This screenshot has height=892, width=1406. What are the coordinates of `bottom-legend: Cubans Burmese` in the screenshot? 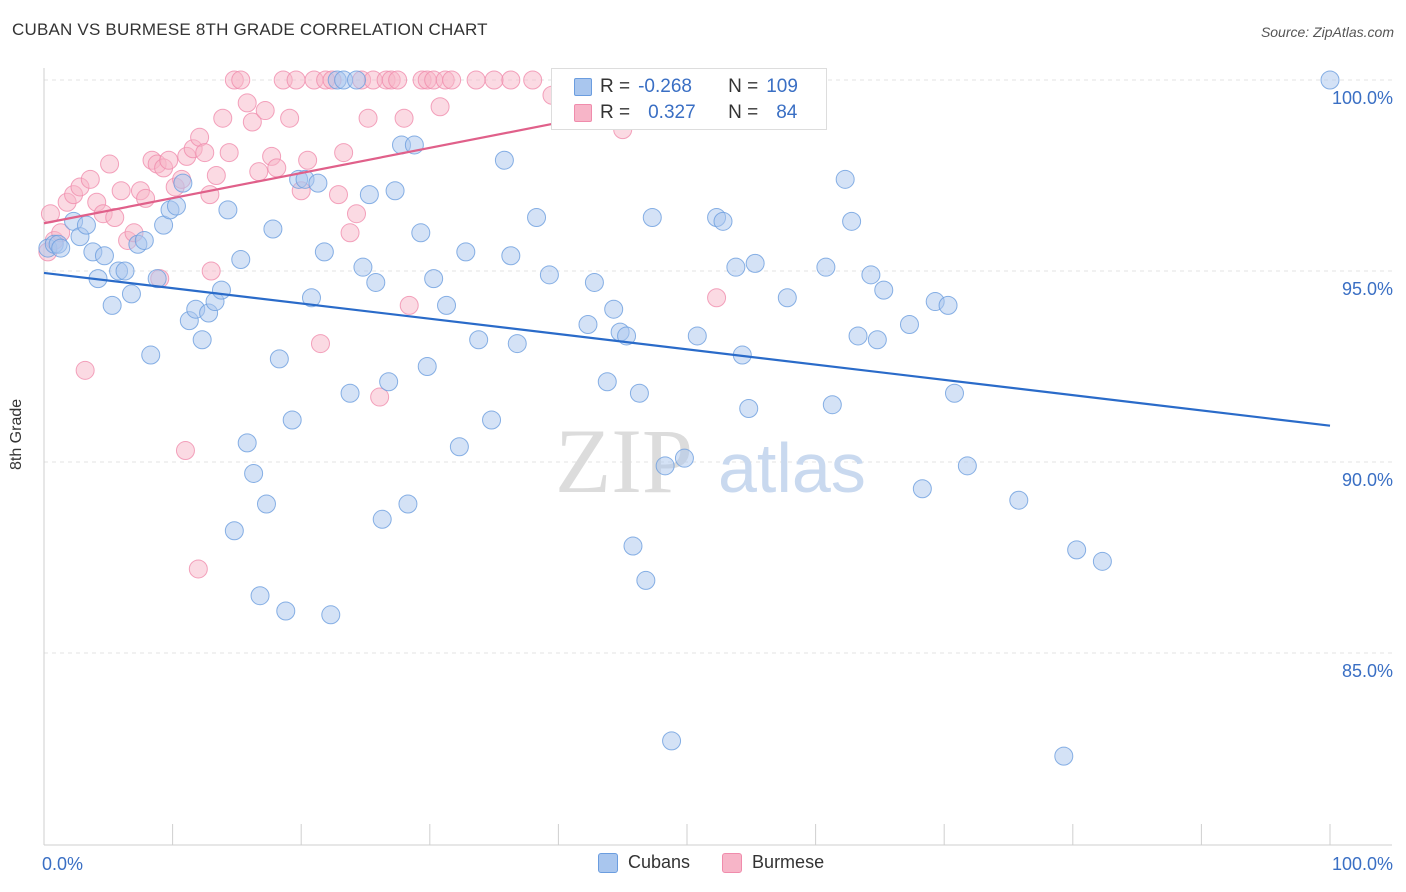 It's located at (727, 862).